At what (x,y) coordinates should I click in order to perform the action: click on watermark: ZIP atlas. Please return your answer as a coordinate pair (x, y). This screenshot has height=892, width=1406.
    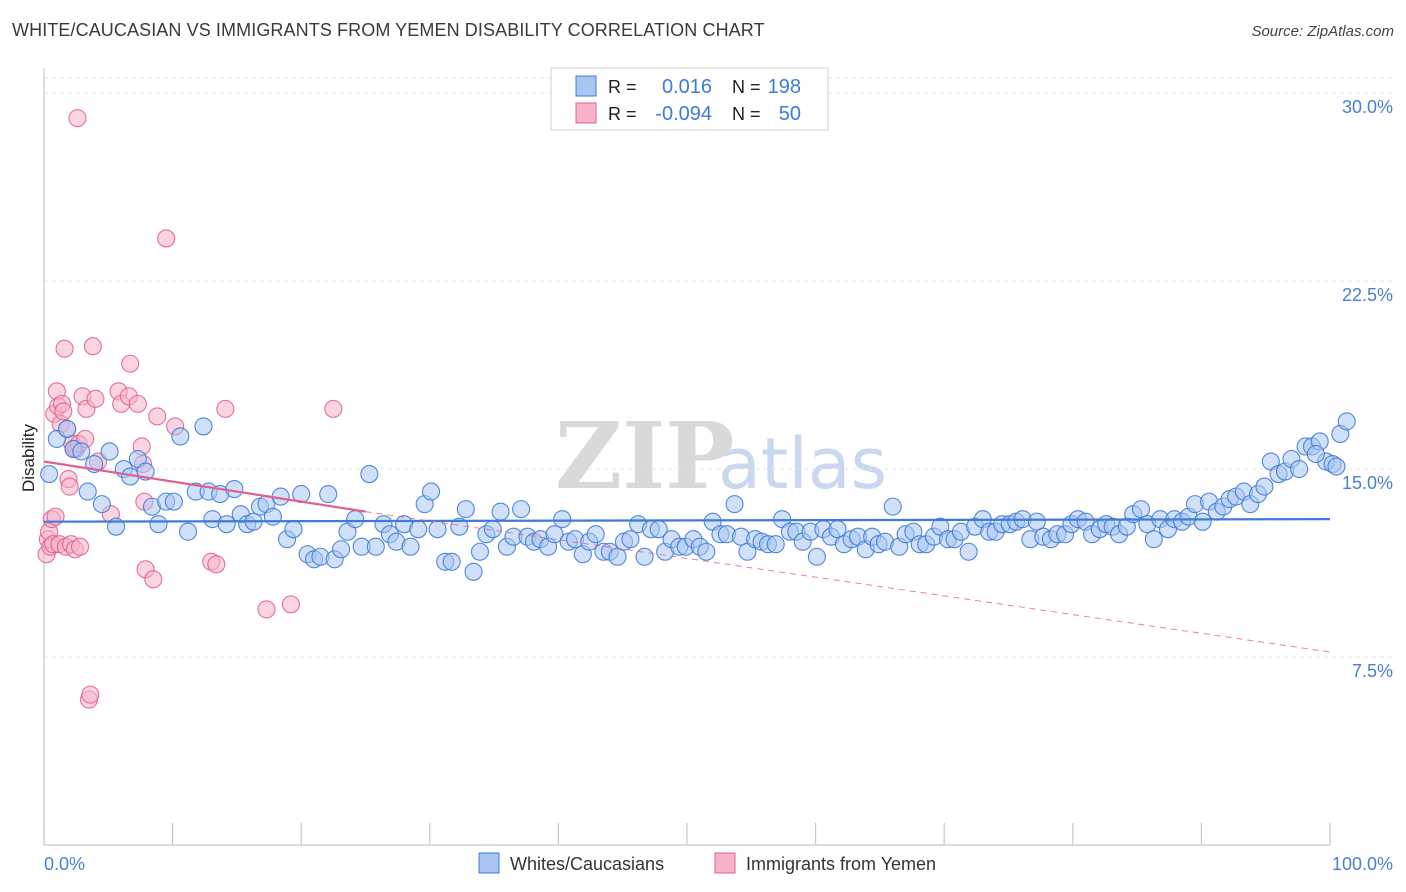
    Looking at the image, I should click on (721, 456).